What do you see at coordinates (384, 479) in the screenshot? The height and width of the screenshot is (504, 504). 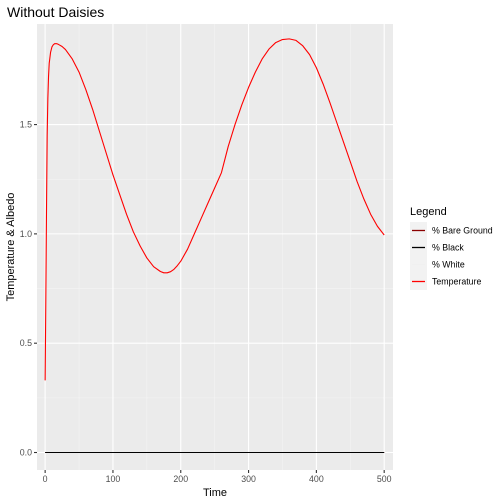 I see `x-tick-label: 500` at bounding box center [384, 479].